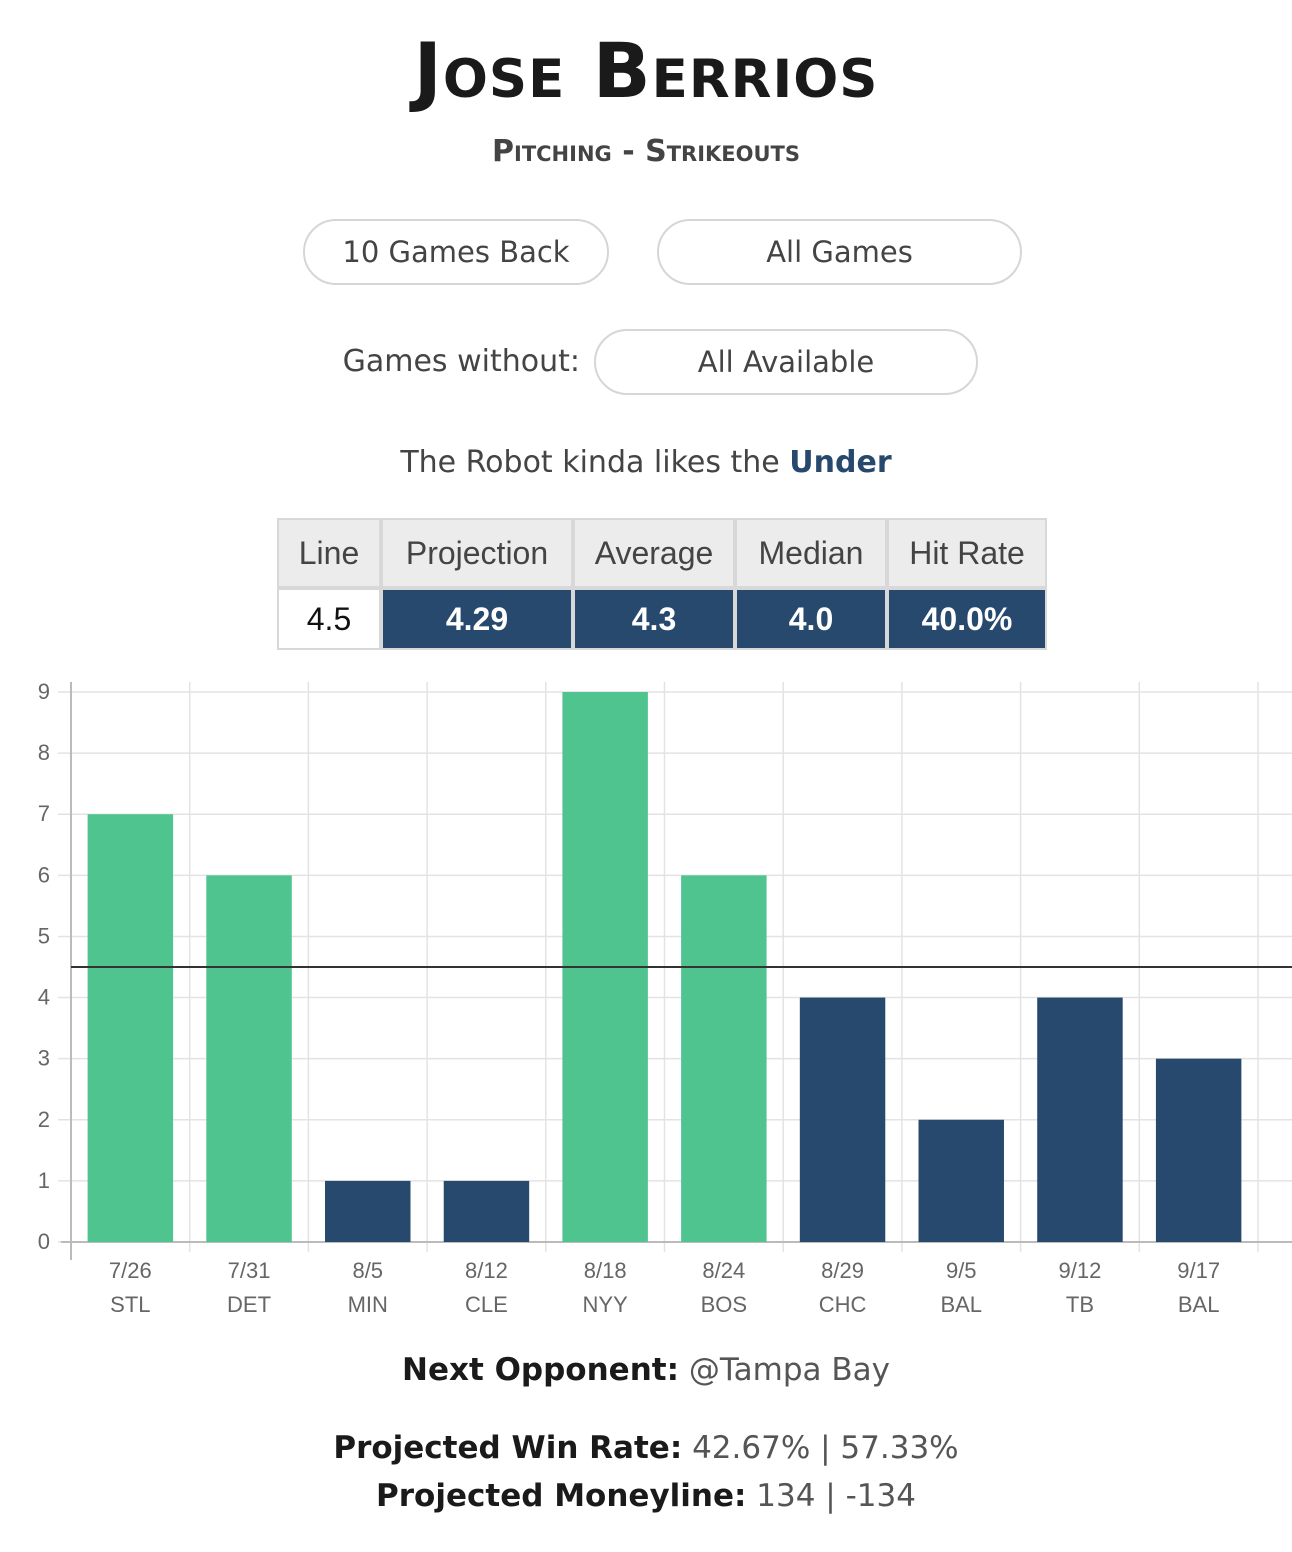  Describe the element at coordinates (561, 1496) in the screenshot. I see `moneyline-label: Projected Moneyline:` at that location.